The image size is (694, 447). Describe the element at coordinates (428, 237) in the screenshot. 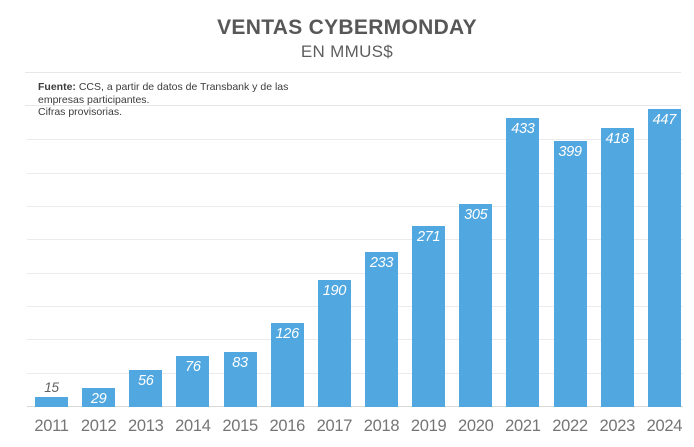

I see `value-label-2019: 271` at that location.